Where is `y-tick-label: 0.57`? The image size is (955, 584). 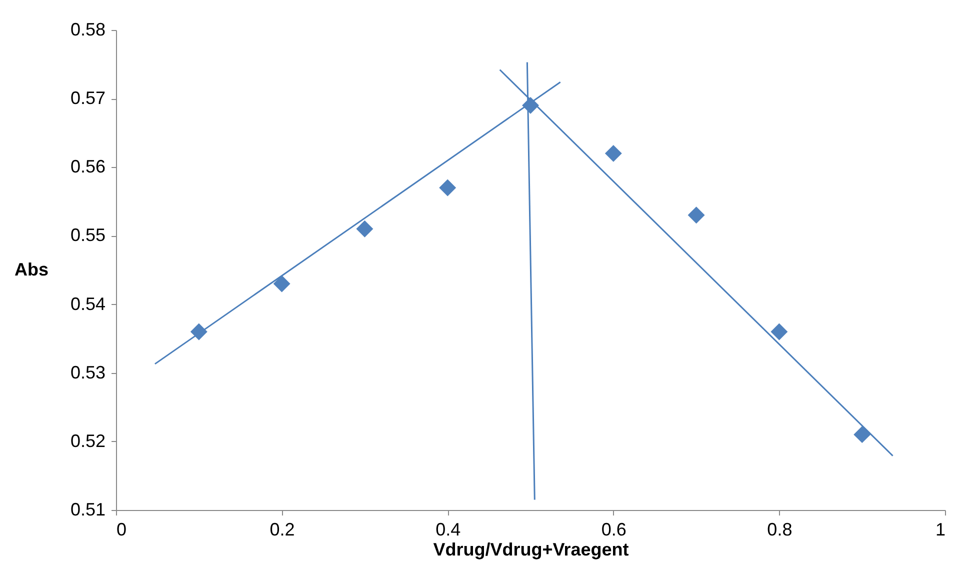 y-tick-label: 0.57 is located at coordinates (88, 98).